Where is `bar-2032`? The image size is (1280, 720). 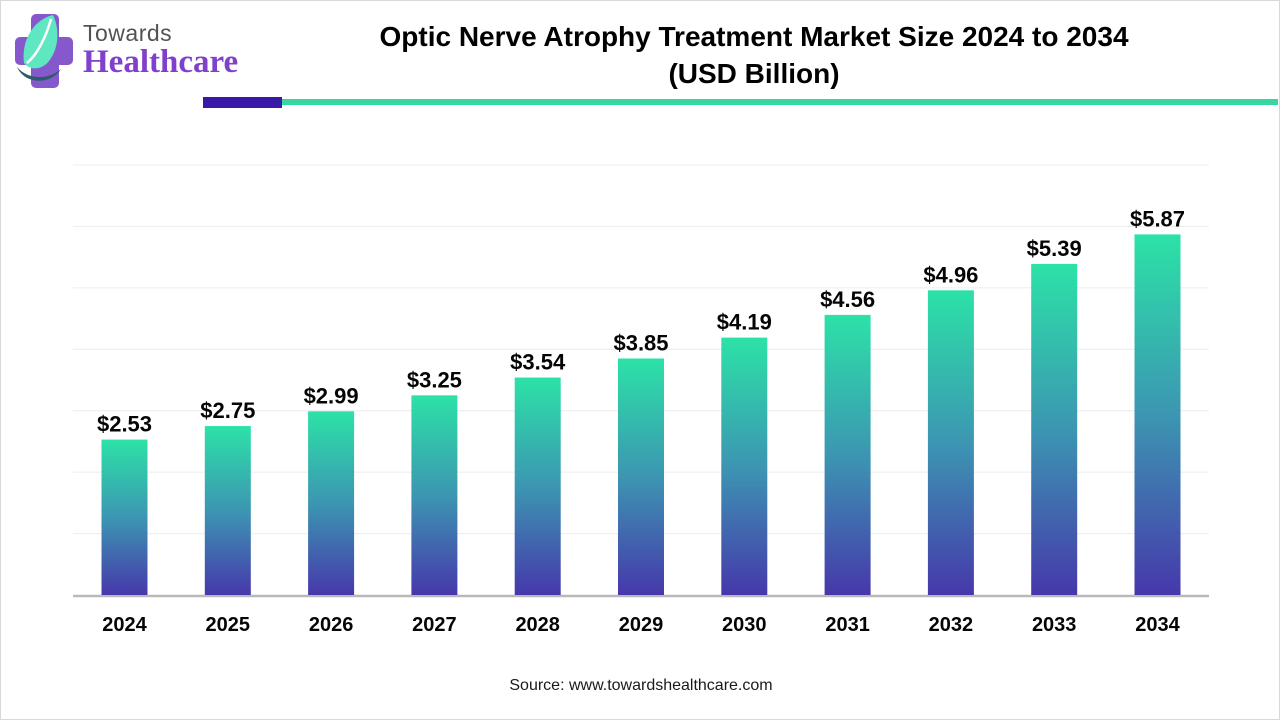
bar-2032 is located at coordinates (950, 442).